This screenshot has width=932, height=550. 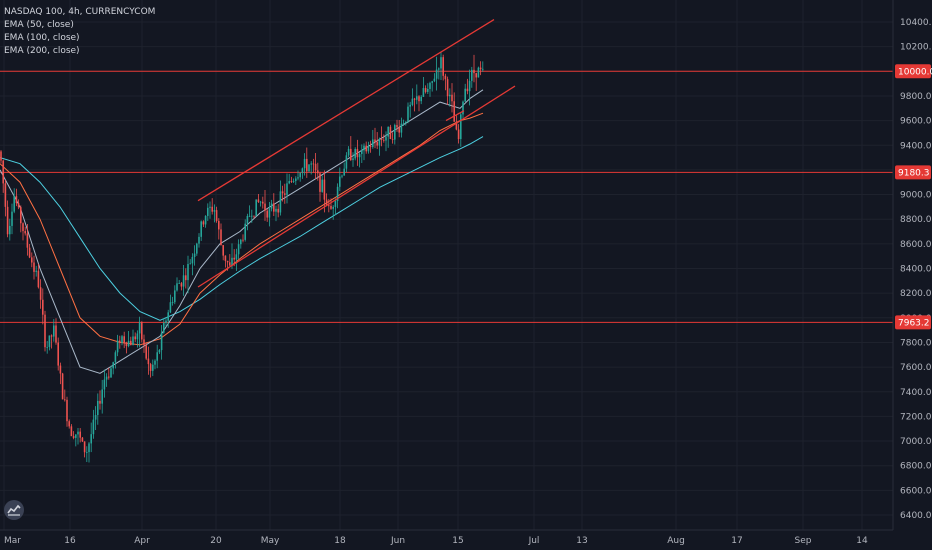 What do you see at coordinates (14, 510) in the screenshot?
I see `tradingview-logo` at bounding box center [14, 510].